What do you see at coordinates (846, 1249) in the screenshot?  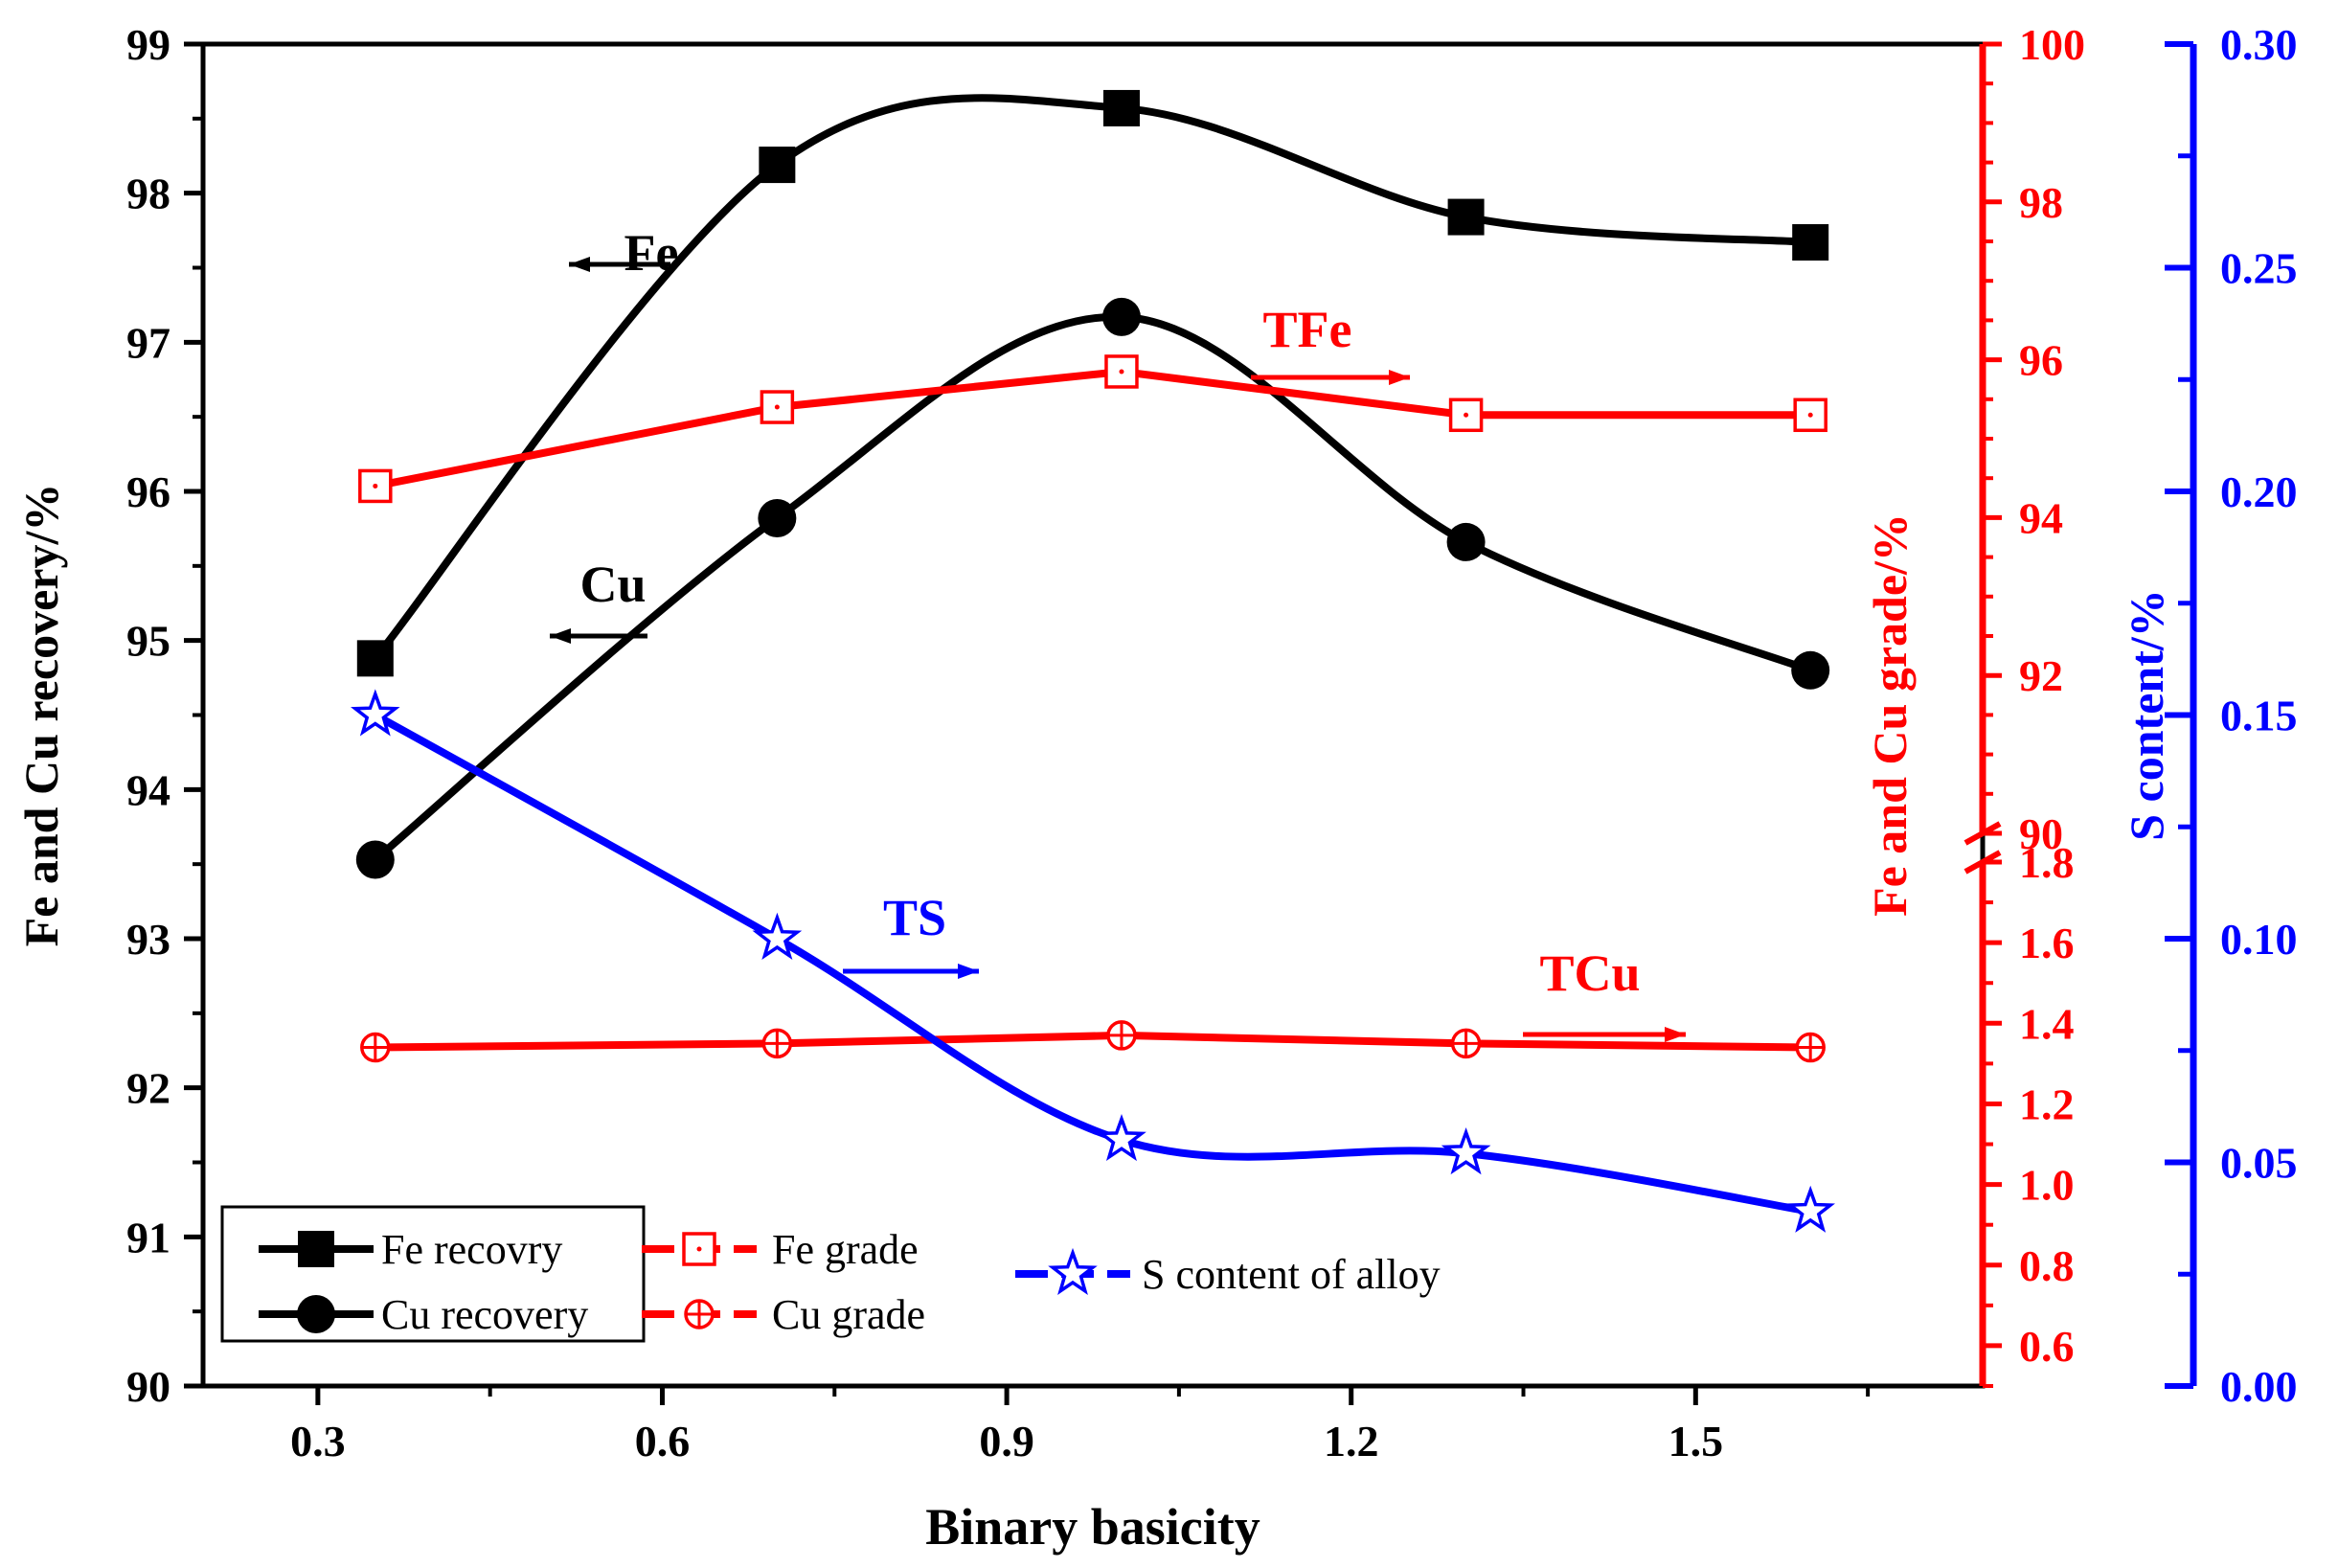 I see `legend-label-fe-grade: Fe grade` at bounding box center [846, 1249].